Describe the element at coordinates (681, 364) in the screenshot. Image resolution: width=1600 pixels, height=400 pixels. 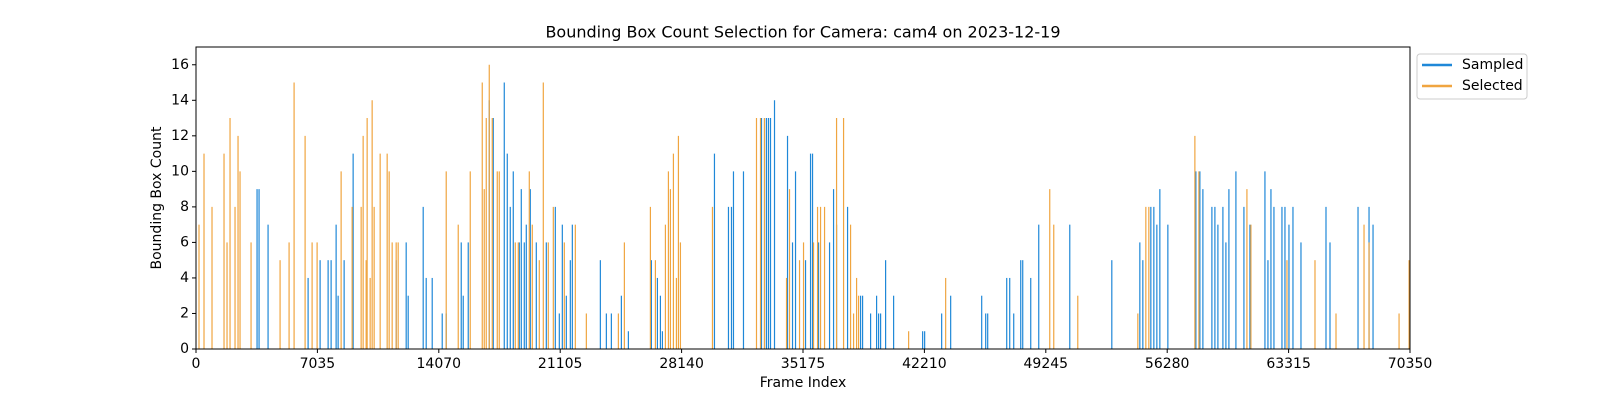
I see `x-tick-label: 28140` at that location.